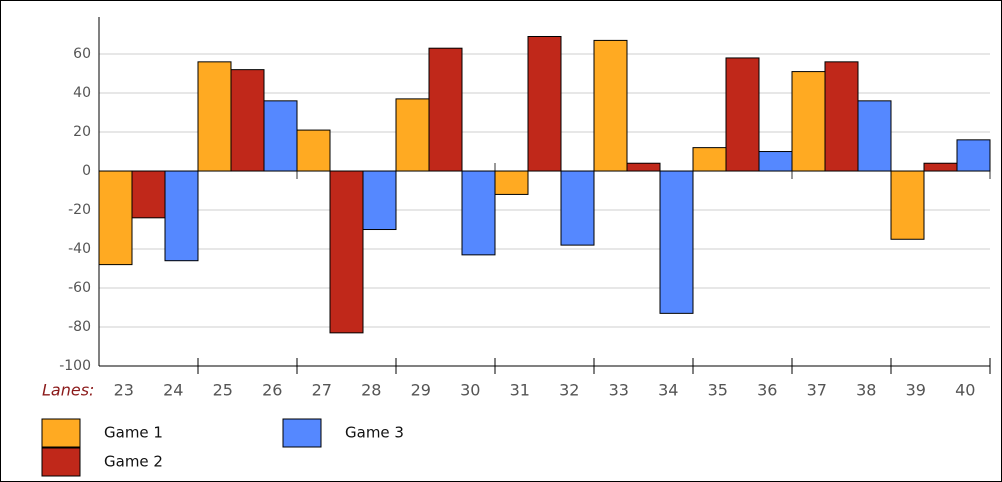  Describe the element at coordinates (965, 390) in the screenshot. I see `x-tick-label: 40` at that location.